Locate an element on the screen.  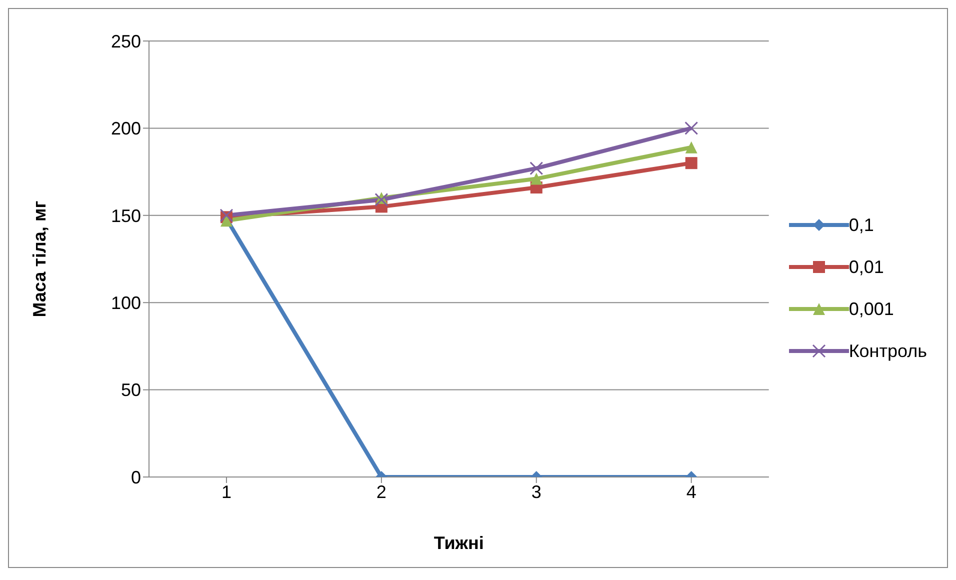
legend-label: 0,1 is located at coordinates (861, 225).